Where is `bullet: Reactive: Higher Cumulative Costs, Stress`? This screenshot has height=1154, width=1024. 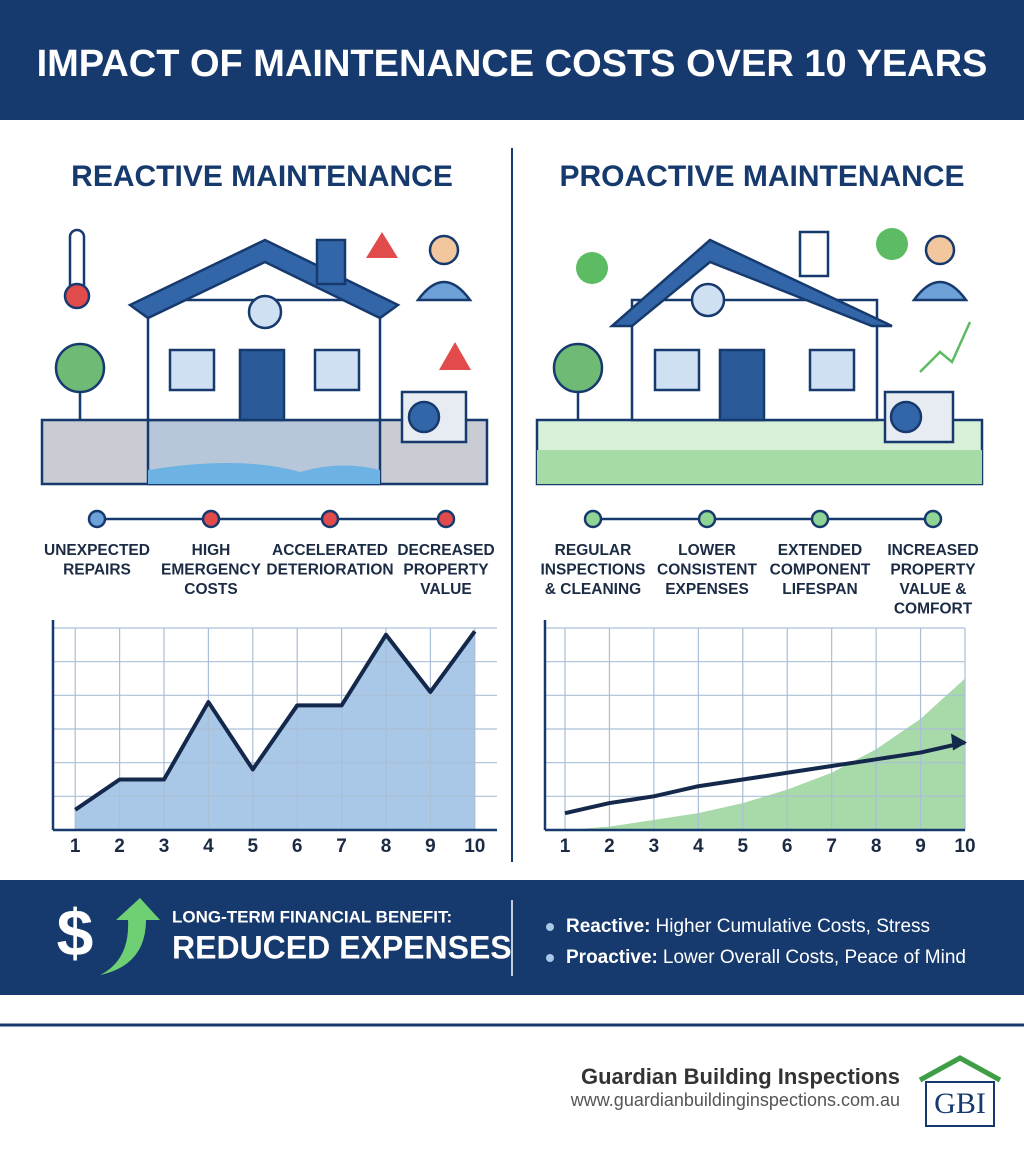 bullet: Reactive: Higher Cumulative Costs, Stress is located at coordinates (748, 926).